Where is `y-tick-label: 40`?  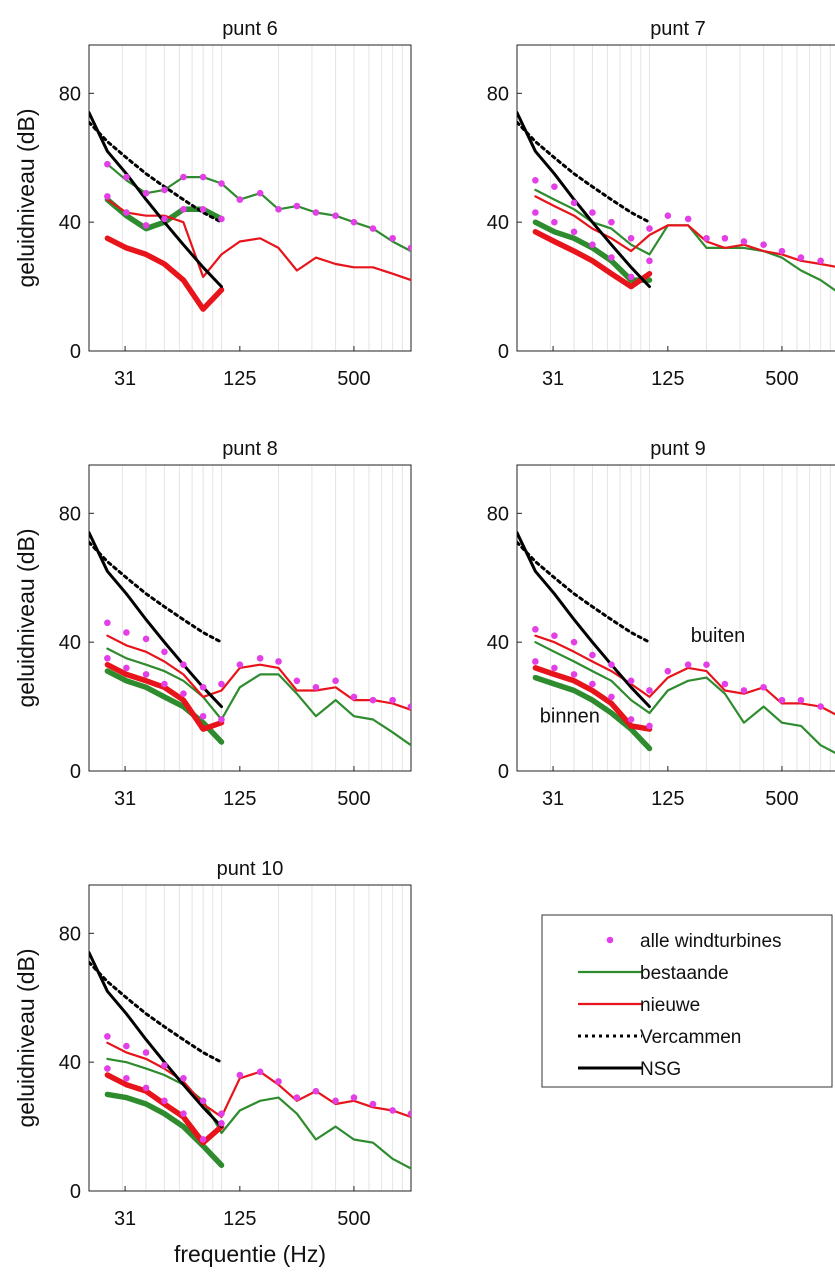
y-tick-label: 40 is located at coordinates (70, 643).